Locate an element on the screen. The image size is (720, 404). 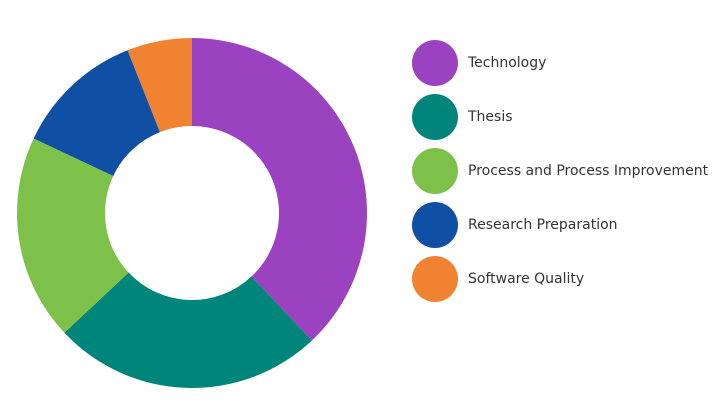
legend-label-thesis: Thesis is located at coordinates (490, 117).